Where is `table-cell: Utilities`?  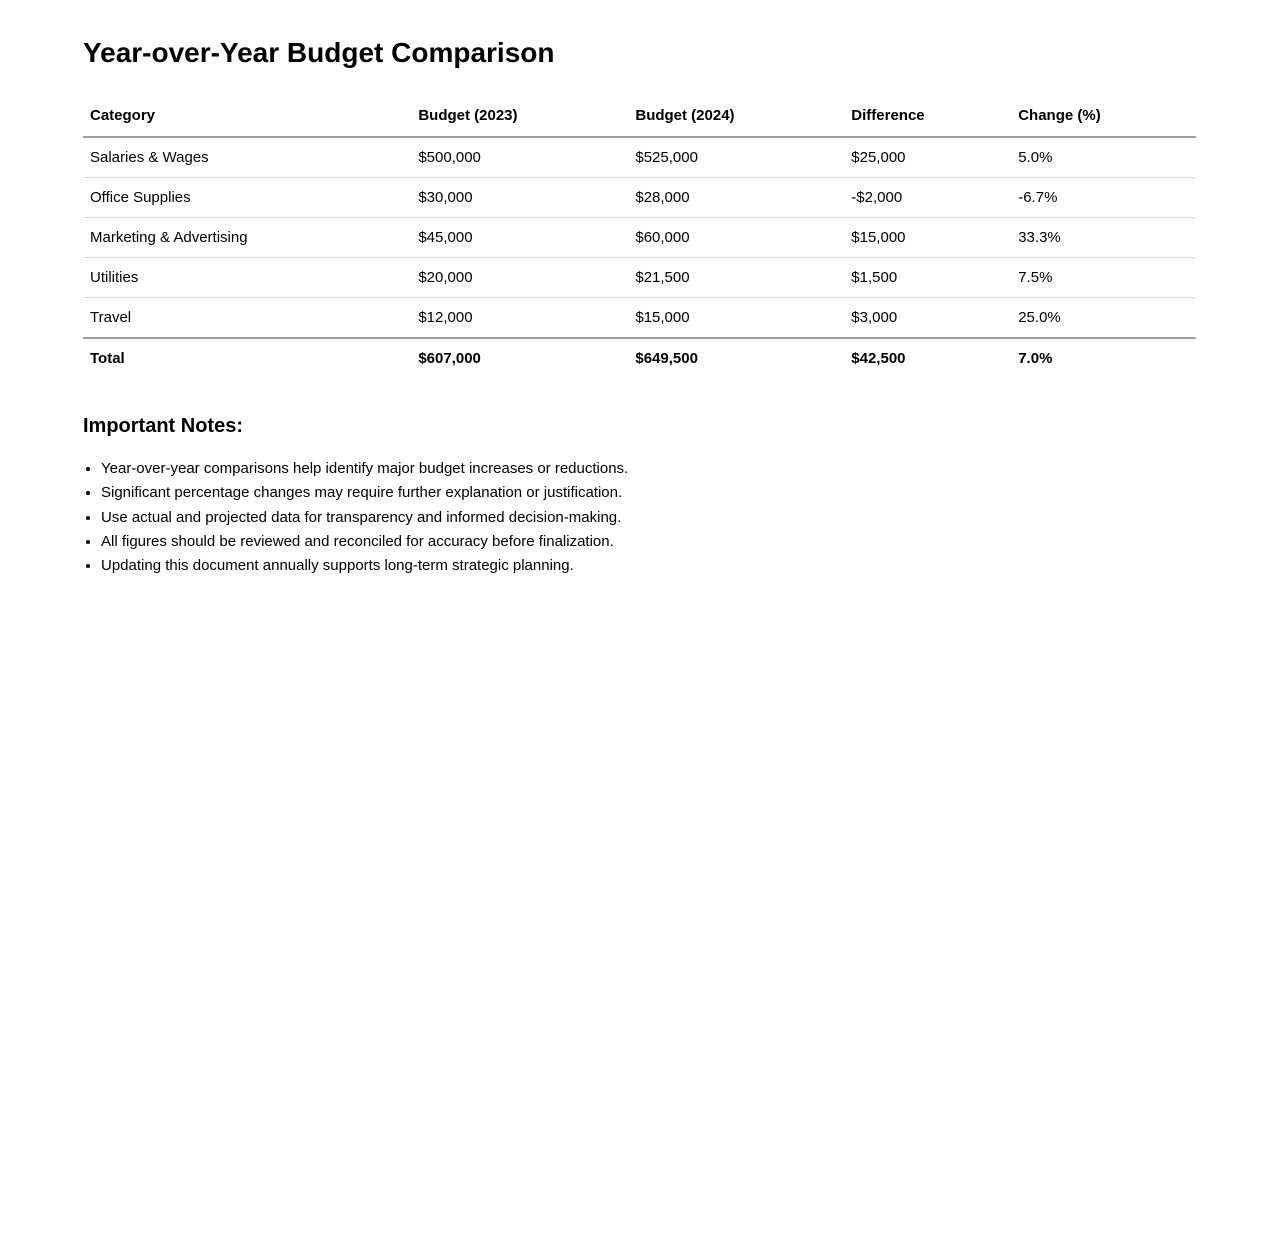
table-cell: Utilities is located at coordinates (247, 277).